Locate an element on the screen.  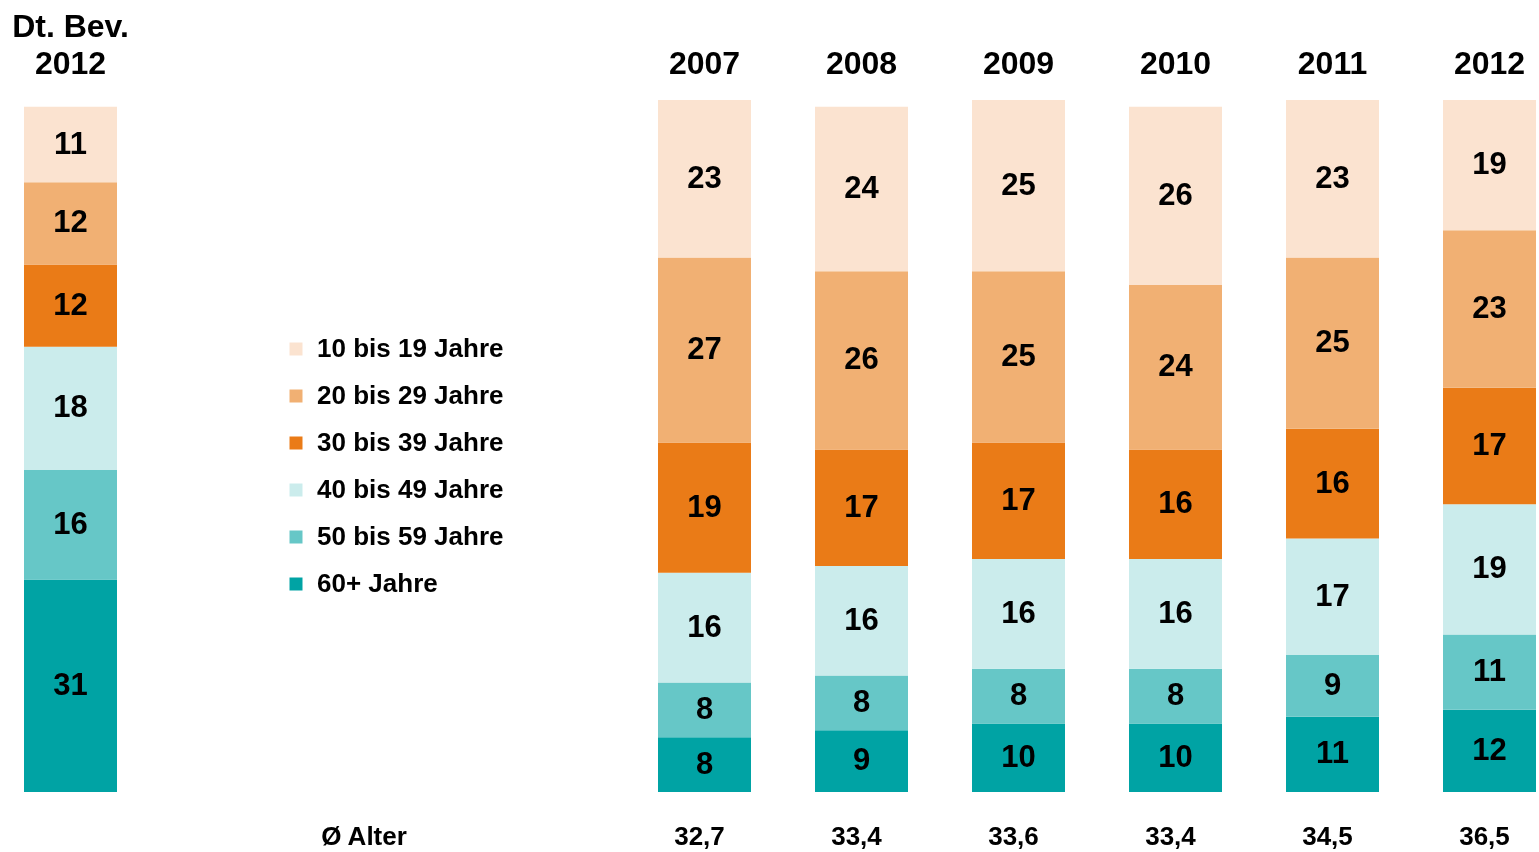
legend-label: 50 bis 59 Jahre is located at coordinates (410, 536).